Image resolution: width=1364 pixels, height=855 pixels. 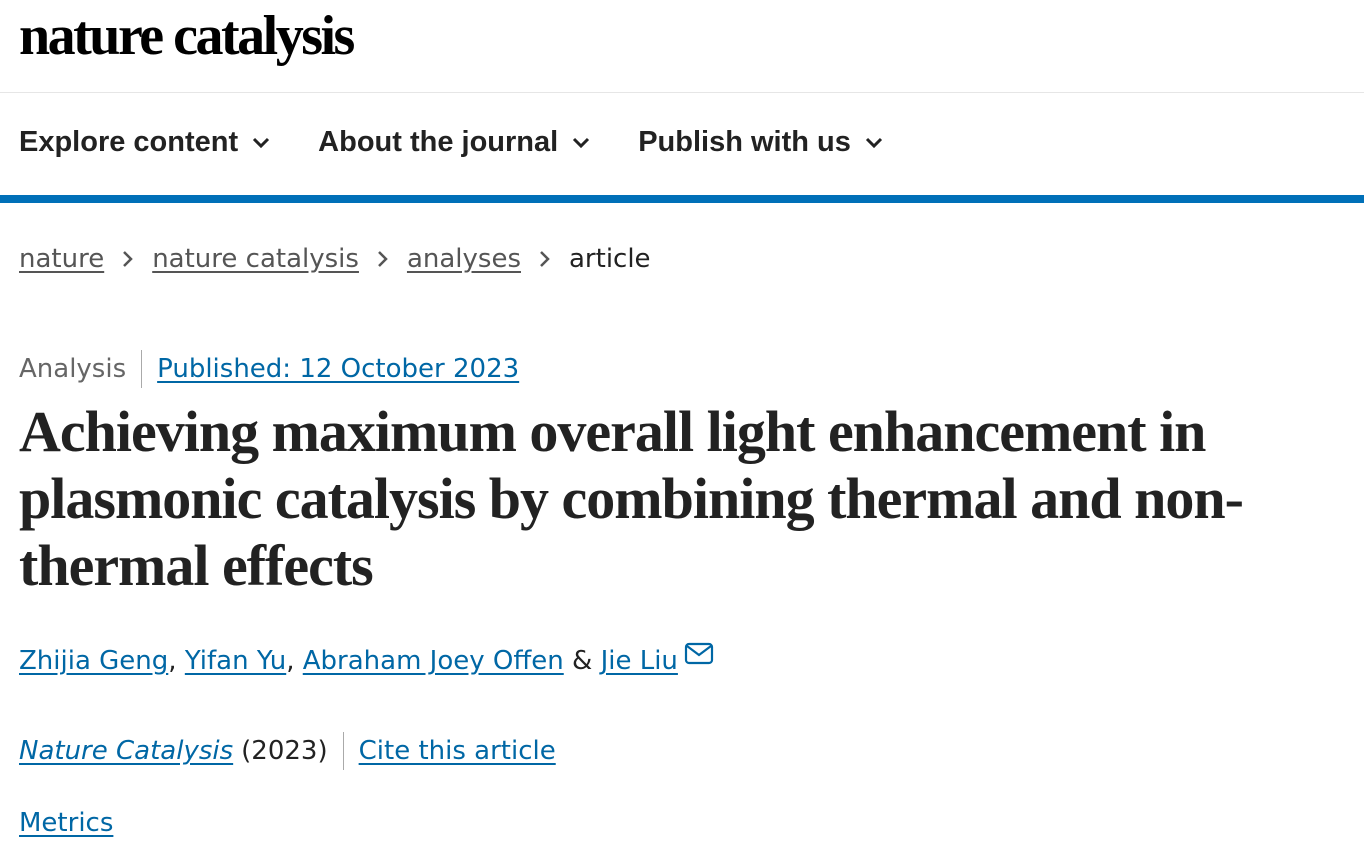 I want to click on logo: nature catalysis, so click(x=187, y=36).